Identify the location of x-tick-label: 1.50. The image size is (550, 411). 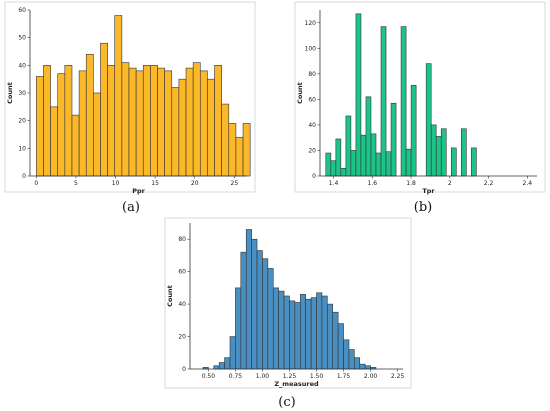
(317, 376).